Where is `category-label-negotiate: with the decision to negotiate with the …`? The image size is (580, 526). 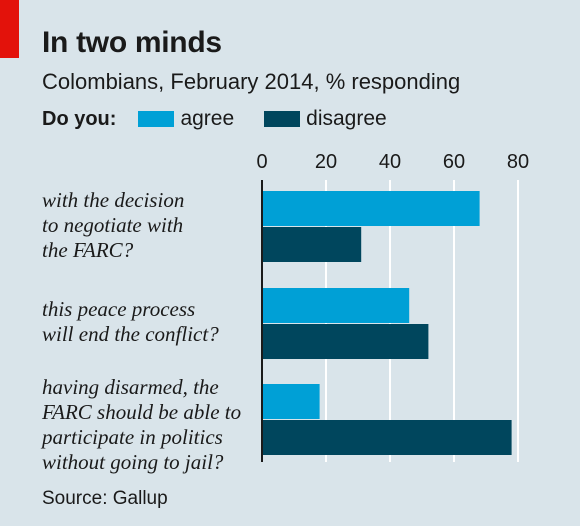
category-label-negotiate: with the decision to negotiate with the … is located at coordinates (113, 225).